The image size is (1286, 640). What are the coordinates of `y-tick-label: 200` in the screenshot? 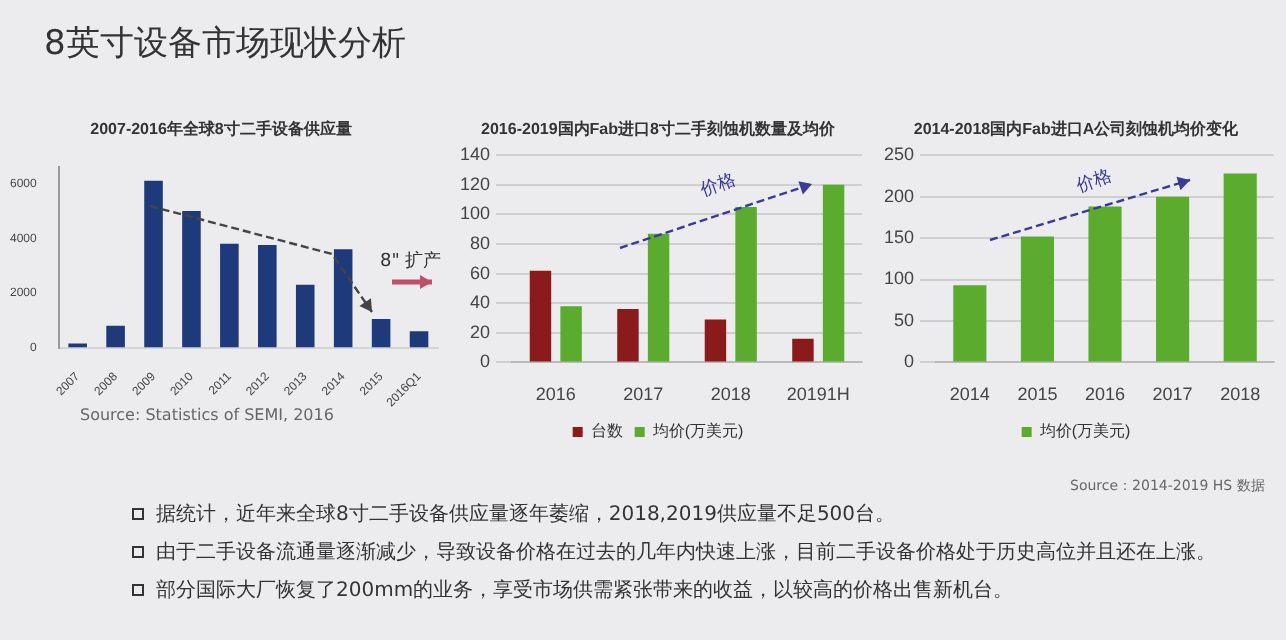 It's located at (899, 195).